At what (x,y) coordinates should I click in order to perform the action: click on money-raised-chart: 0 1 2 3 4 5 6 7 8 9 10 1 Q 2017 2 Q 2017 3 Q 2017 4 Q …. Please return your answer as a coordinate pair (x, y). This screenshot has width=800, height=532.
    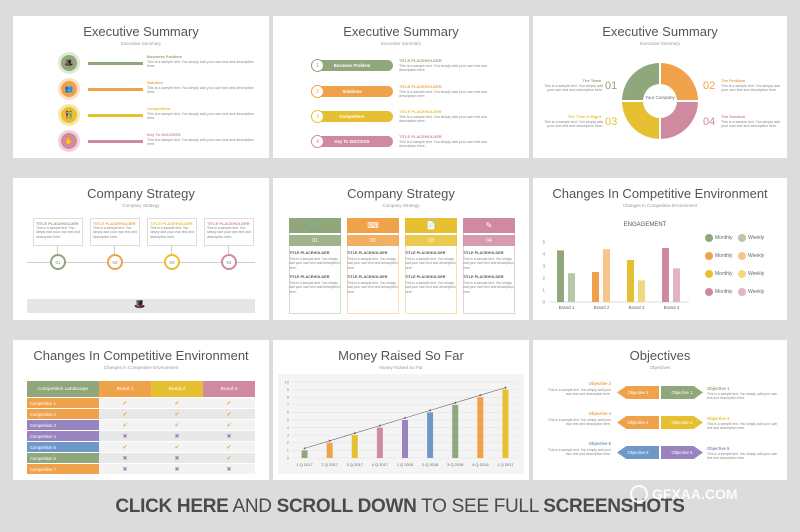
    Looking at the image, I should click on (401, 424).